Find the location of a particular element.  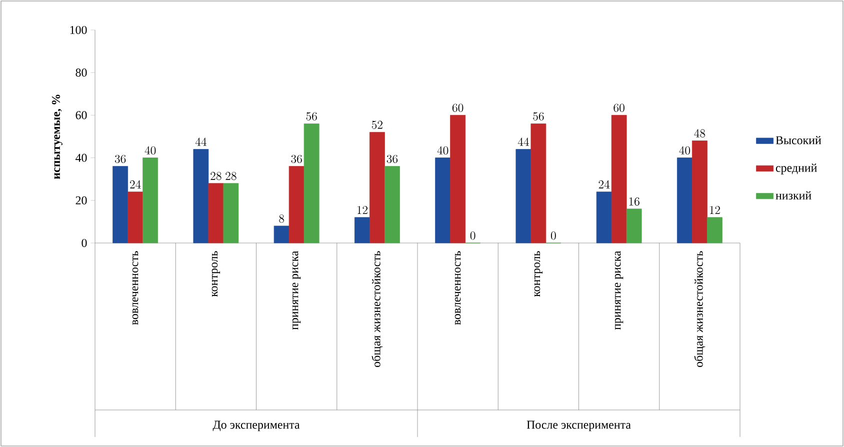

y-tick-label: 0 is located at coordinates (84, 243).